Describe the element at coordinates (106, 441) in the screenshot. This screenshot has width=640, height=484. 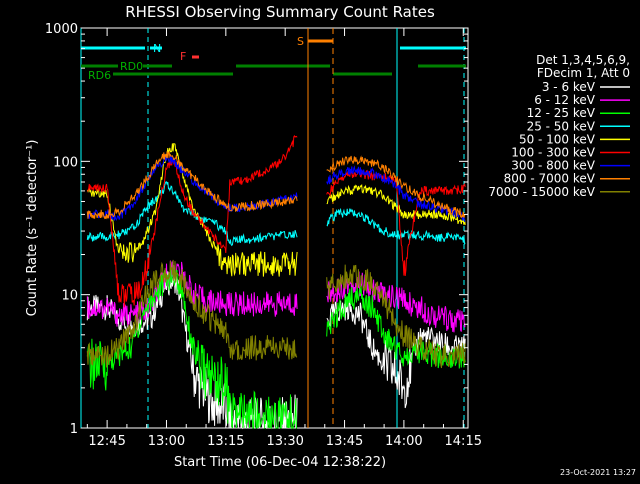
I see `x-tick-label-0: 12:45` at that location.